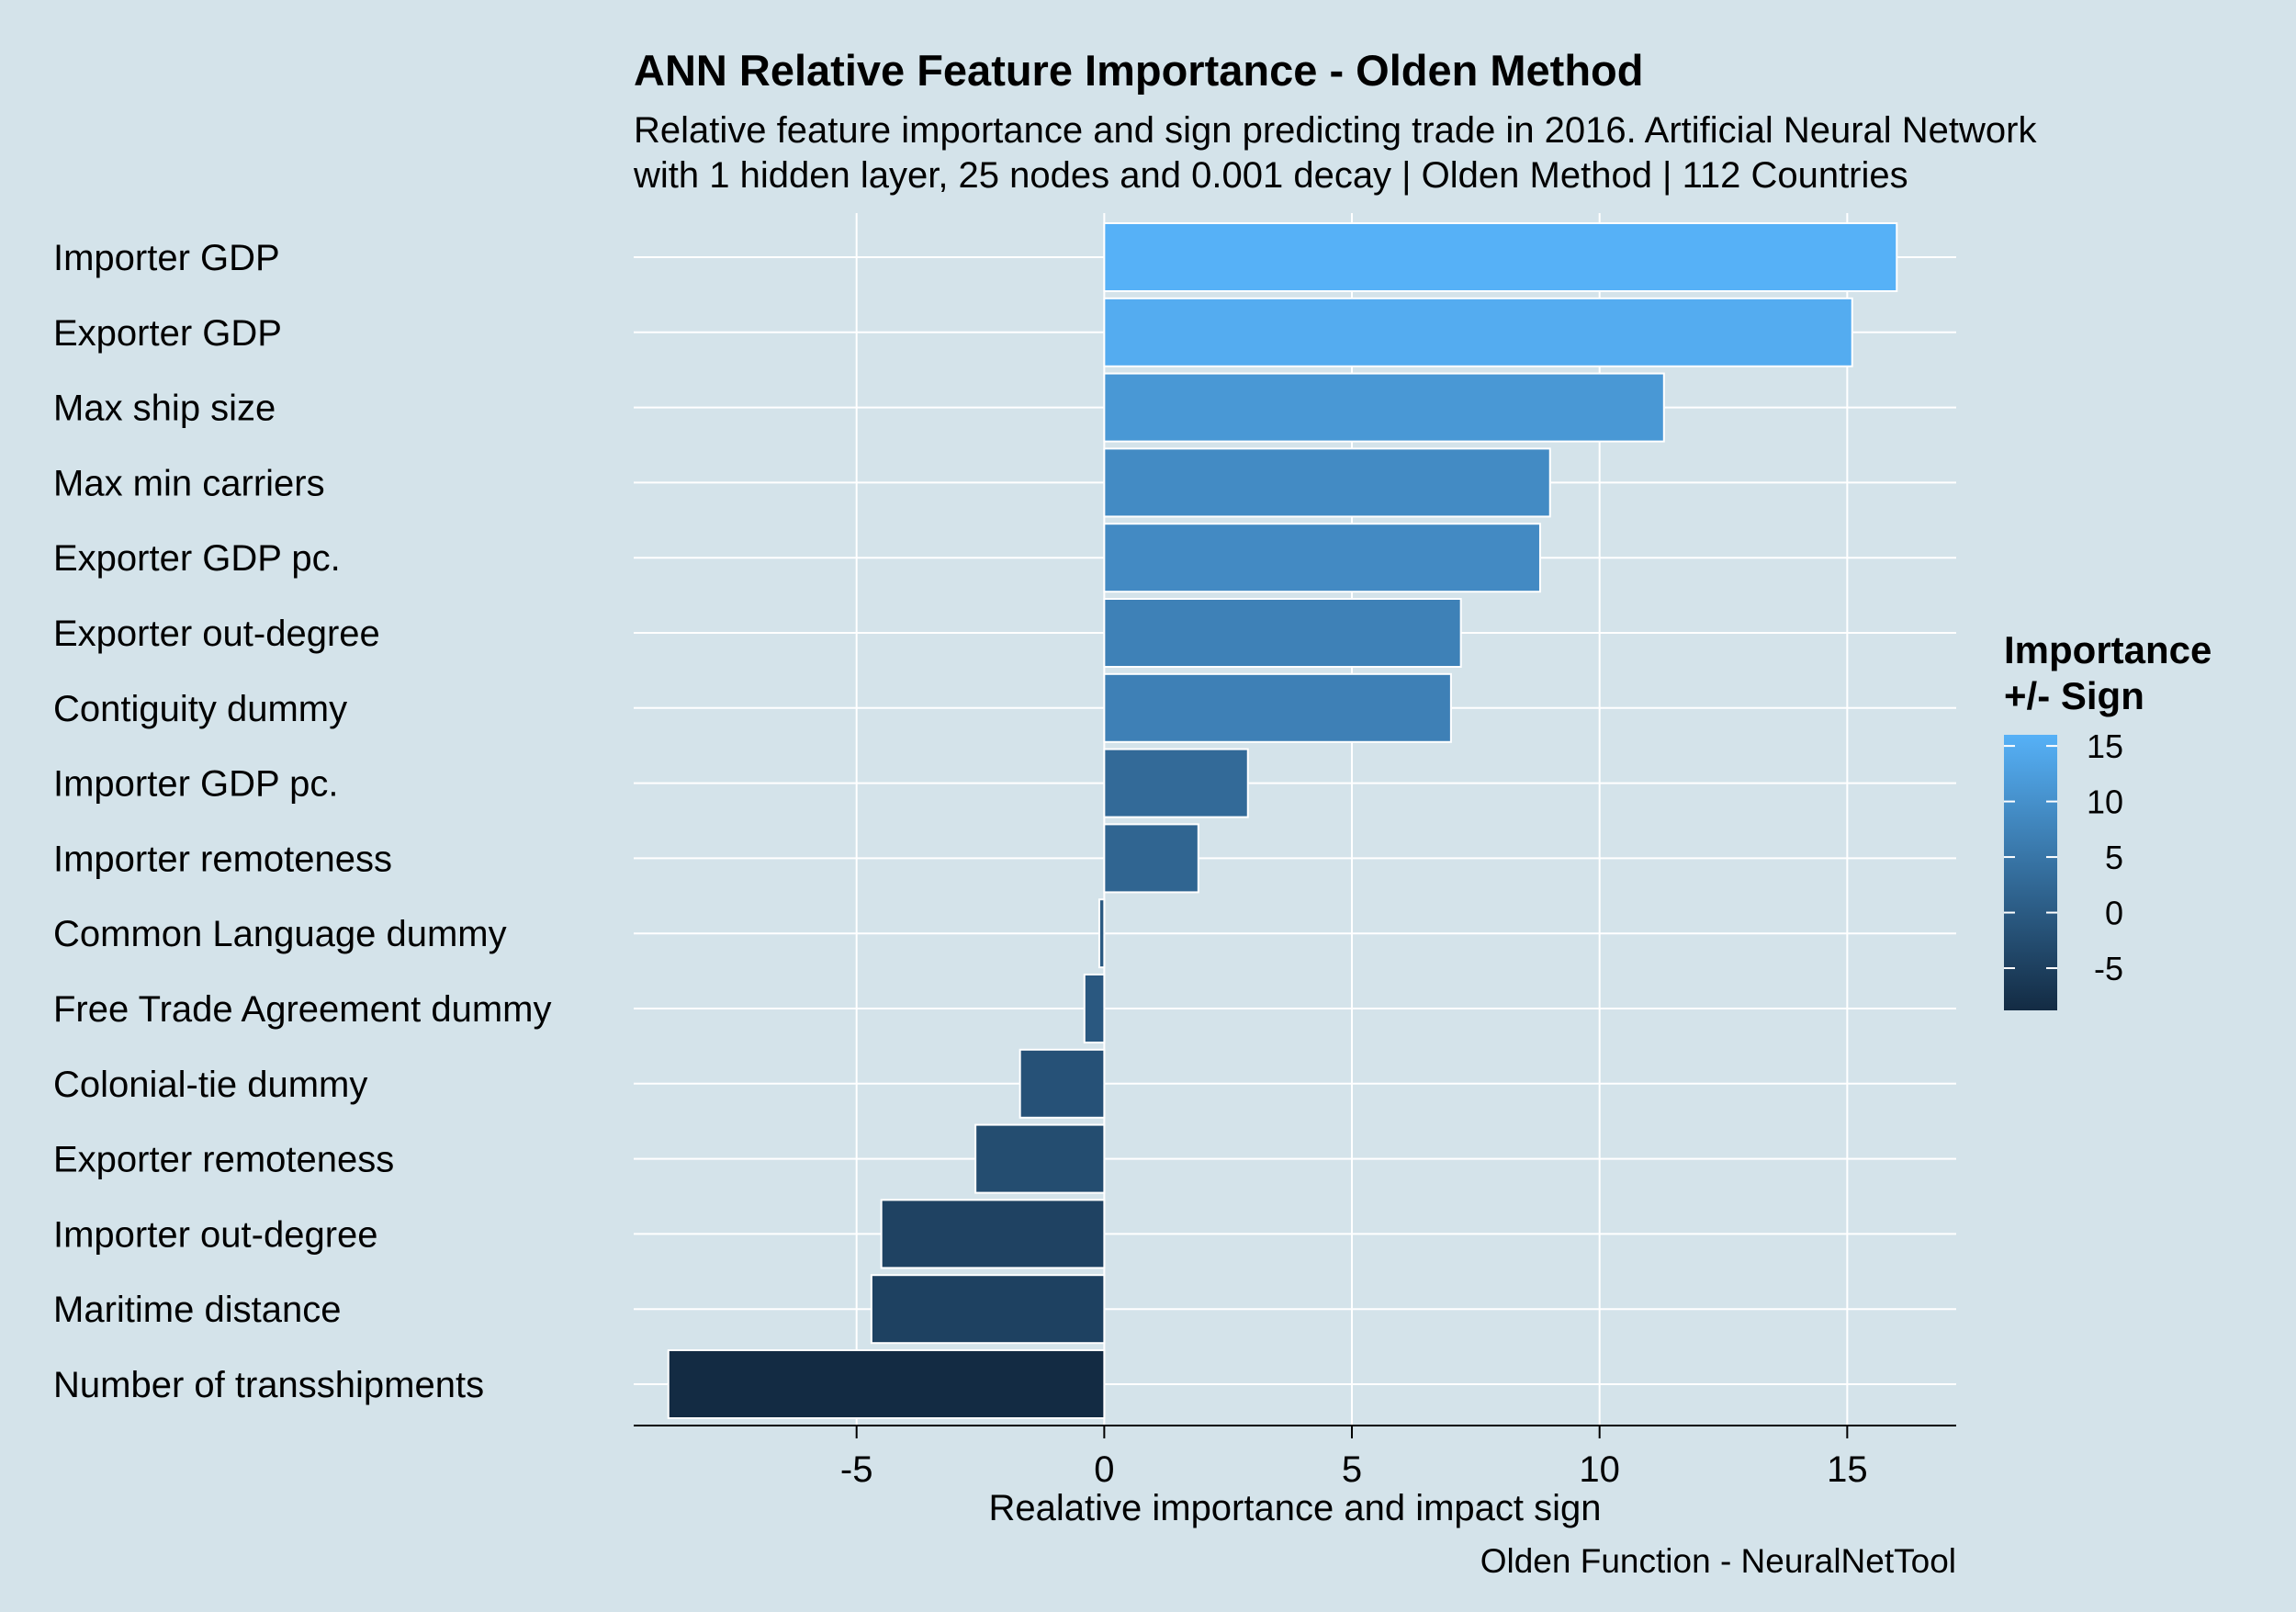 The height and width of the screenshot is (1612, 2296). I want to click on legend-tick-label: 15, so click(2105, 746).